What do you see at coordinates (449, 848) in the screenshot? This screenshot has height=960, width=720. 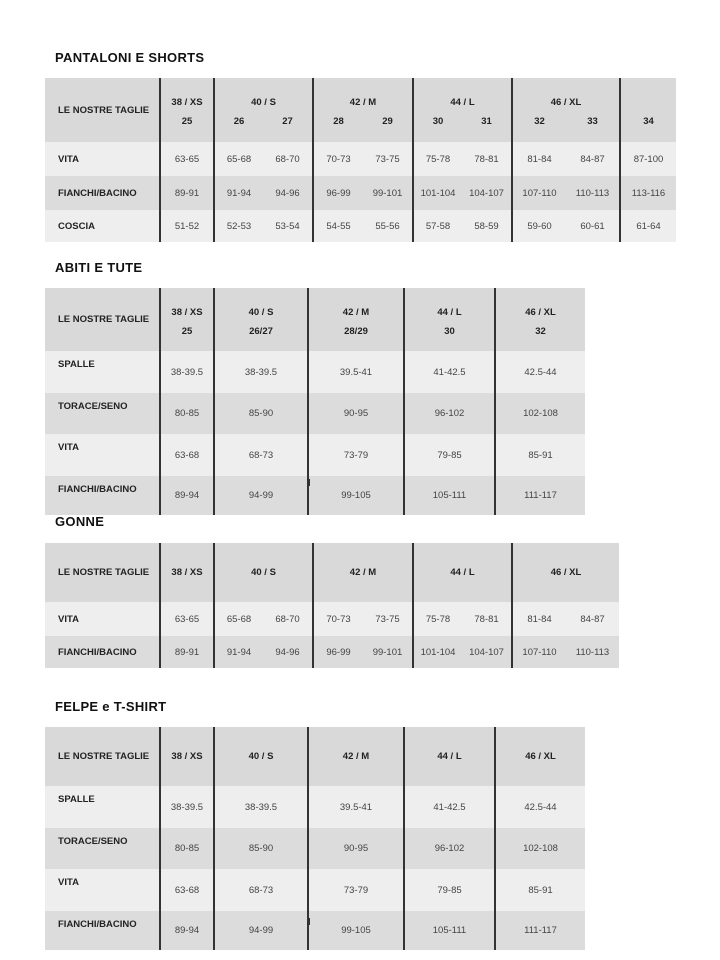 I see `cell-value: 96-102` at bounding box center [449, 848].